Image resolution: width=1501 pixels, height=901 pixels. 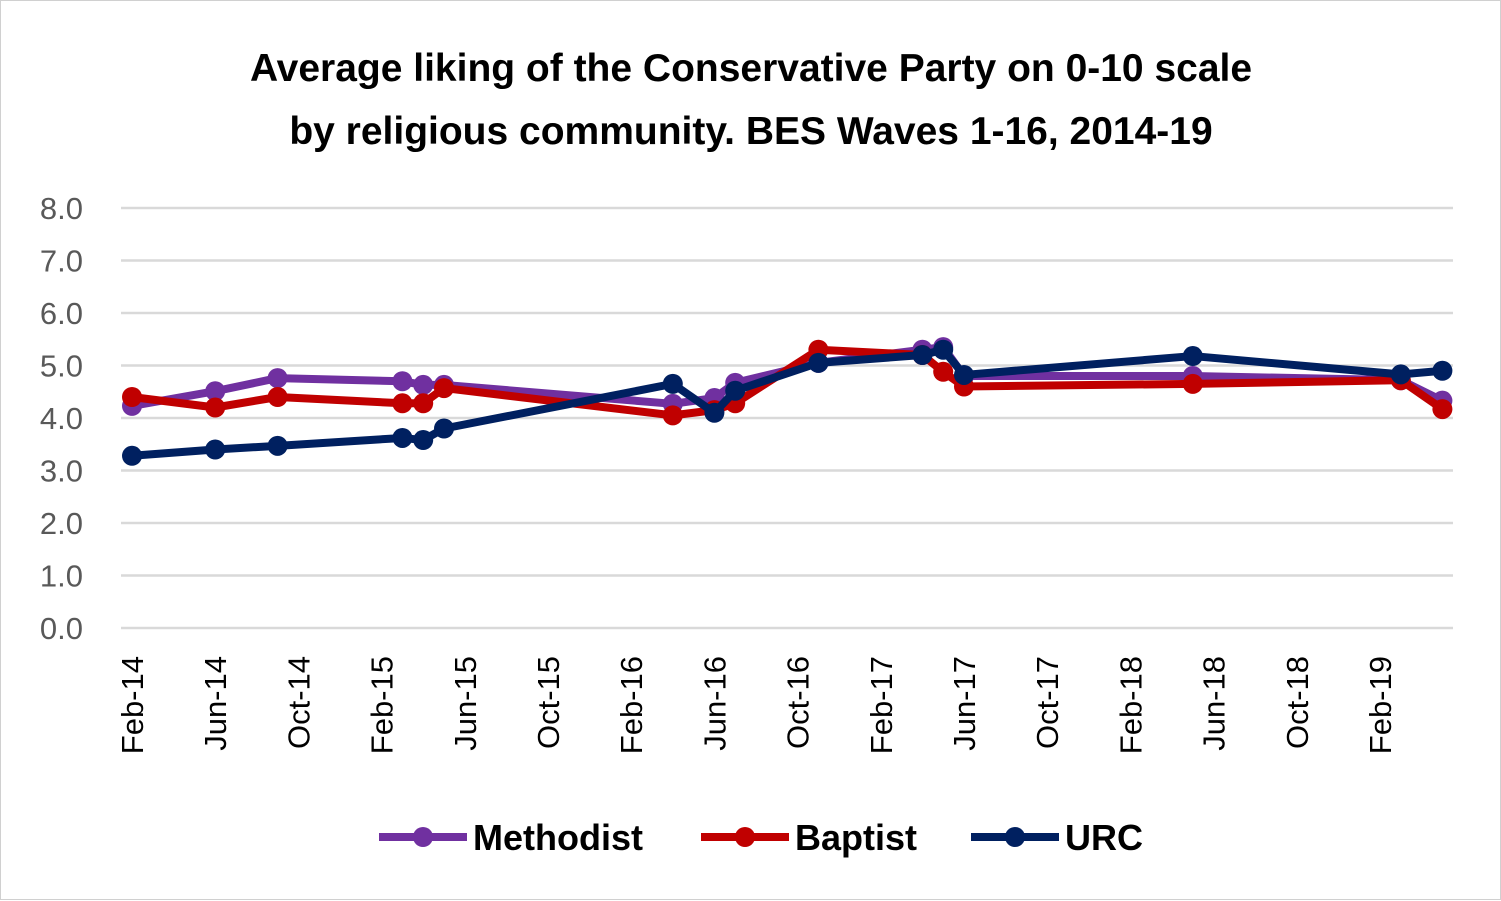 What do you see at coordinates (465, 703) in the screenshot?
I see `x-tick-label: Jun-15` at bounding box center [465, 703].